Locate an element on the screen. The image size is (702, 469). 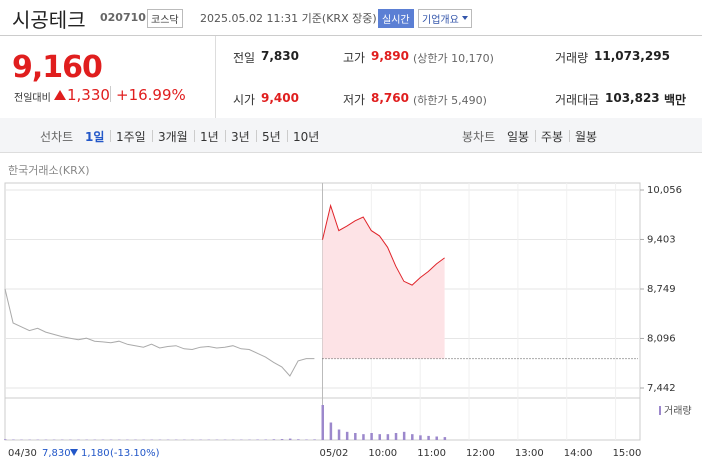
tab: 1일 is located at coordinates (95, 137).